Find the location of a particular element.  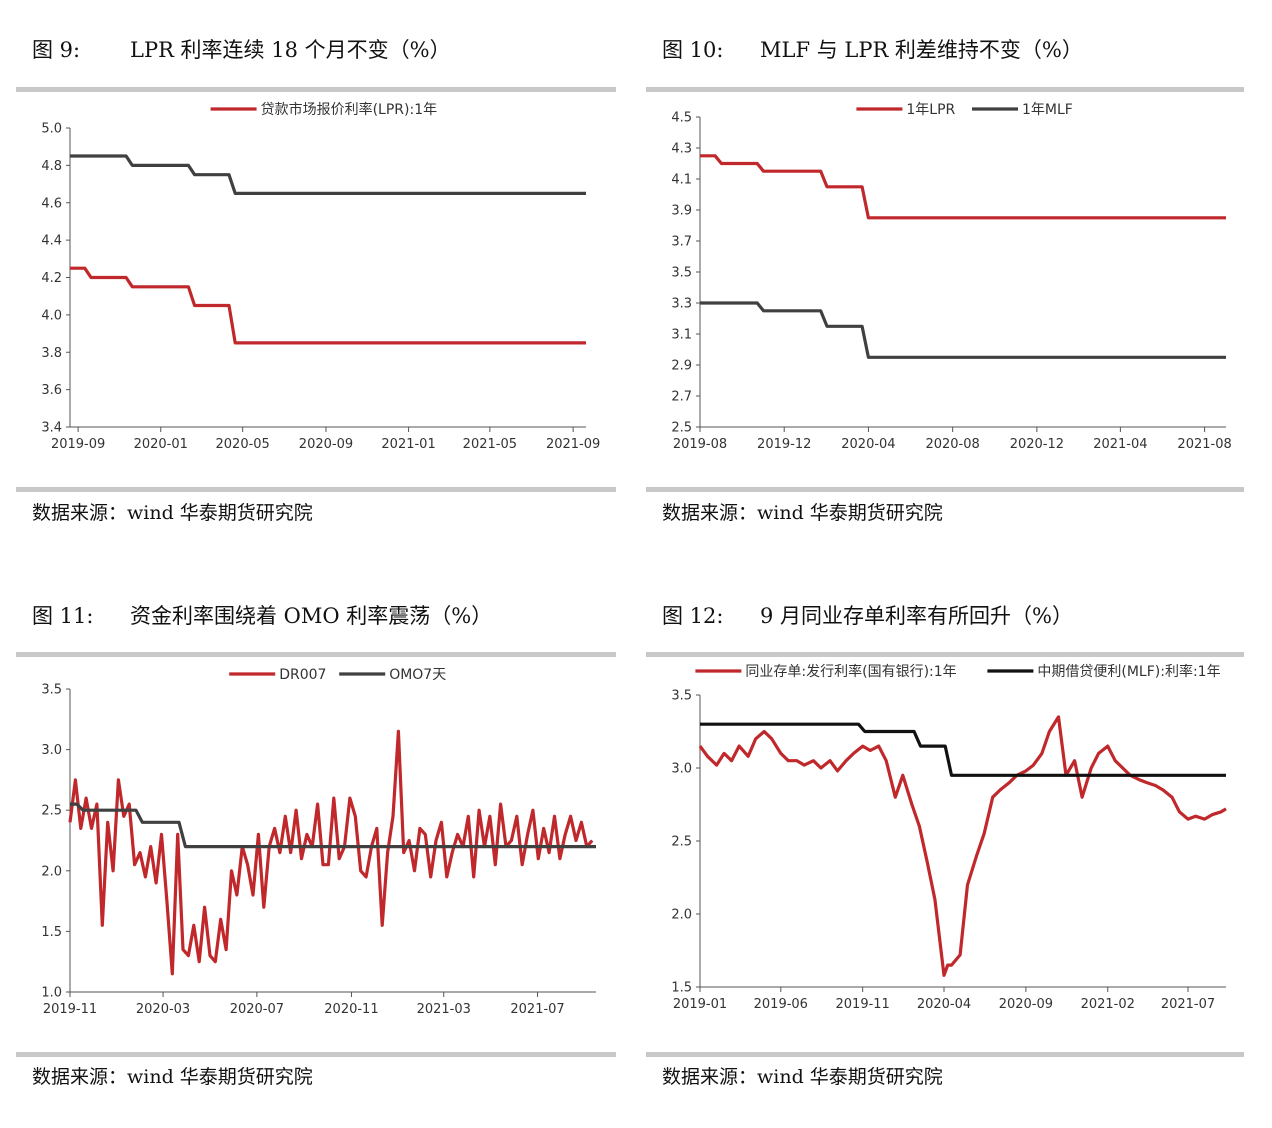

x-tick-label: 2020-05 is located at coordinates (243, 444).